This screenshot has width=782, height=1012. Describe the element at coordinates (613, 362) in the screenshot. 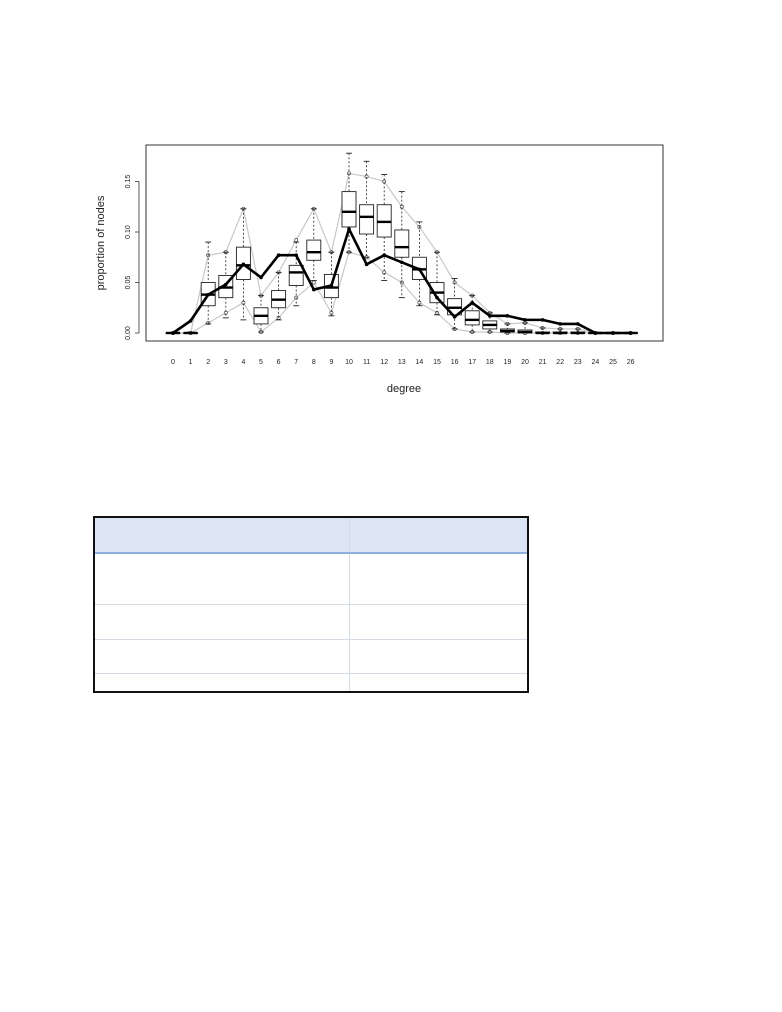

I see `x-tick-label: 25` at that location.